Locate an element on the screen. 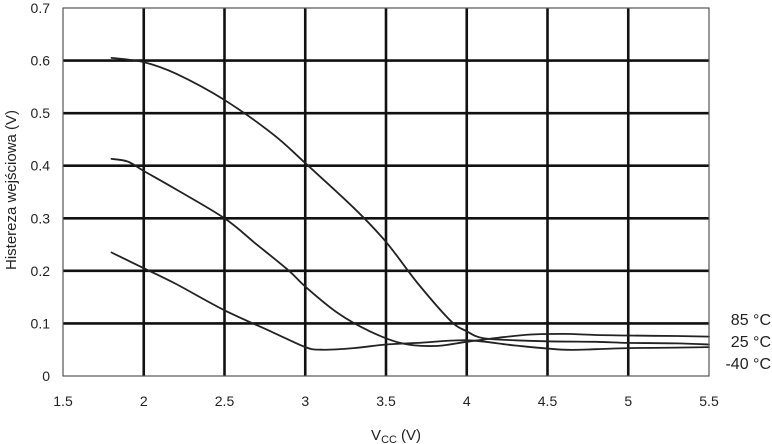 The height and width of the screenshot is (444, 772). x-tick-label: 4.5 is located at coordinates (548, 401).